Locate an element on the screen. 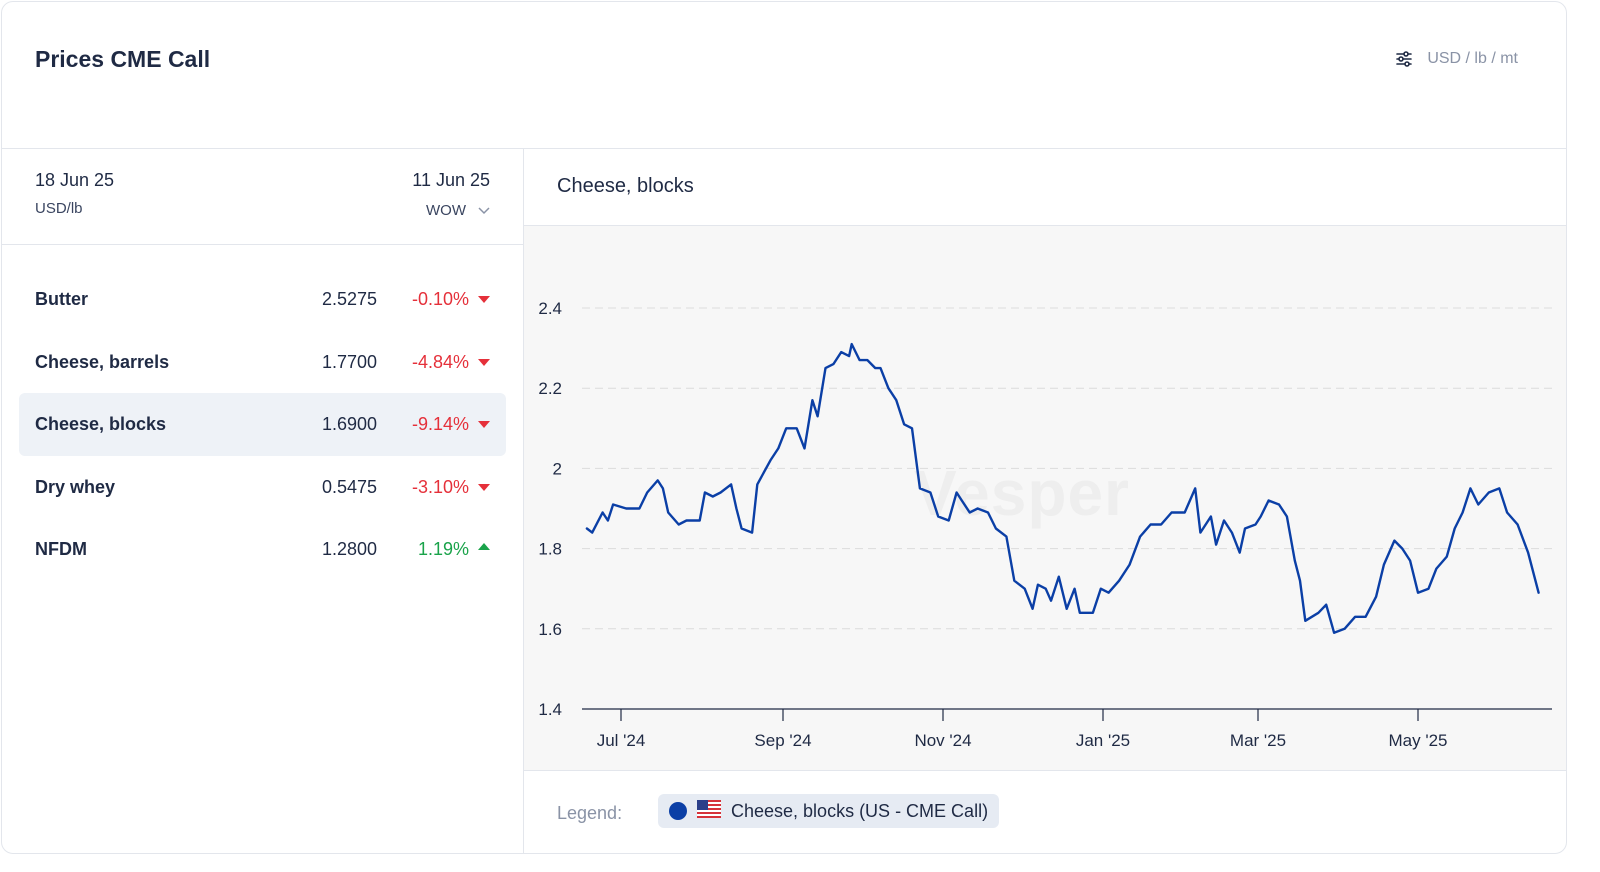 This screenshot has height=872, width=1600. compare-mode-label: WOW is located at coordinates (446, 210).